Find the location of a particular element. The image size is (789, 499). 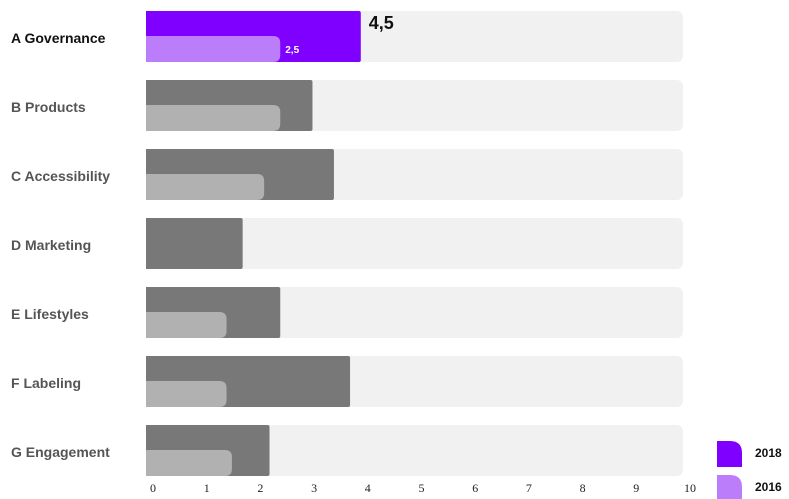

x-axis-ticks: 0 1 2 3 4 5 6 7 8 9 10 is located at coordinates (423, 488).